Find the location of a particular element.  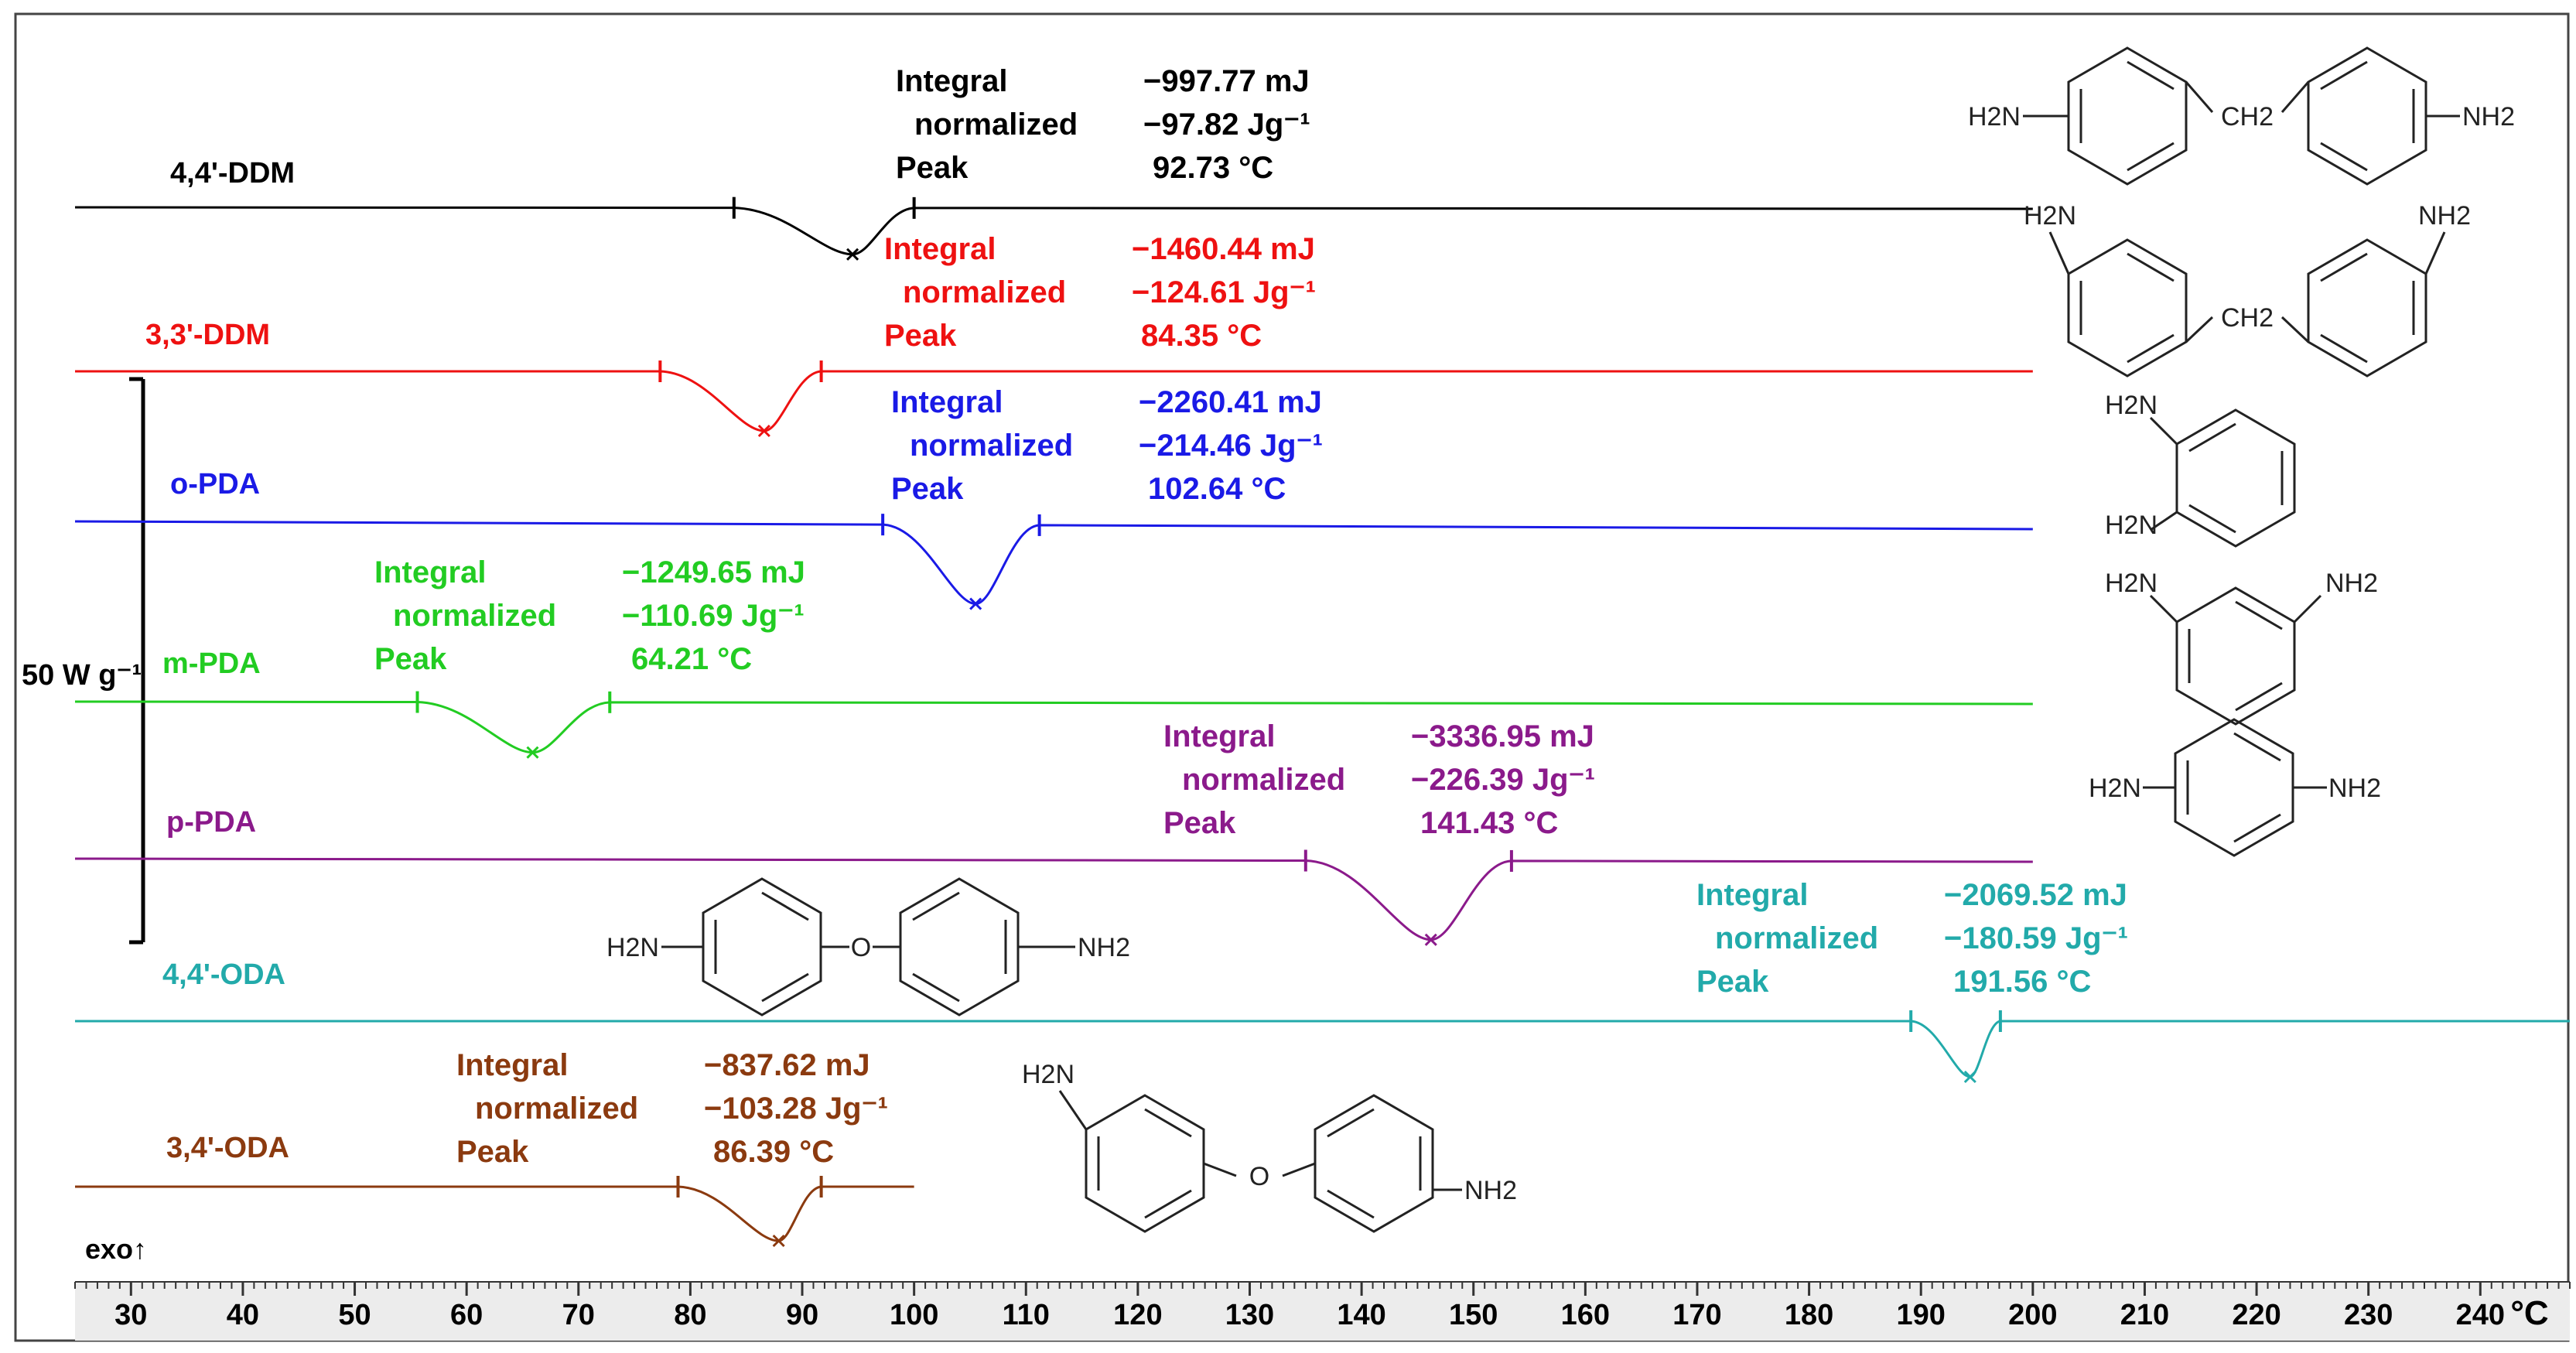

annotation-normalized-value: −110.69 Jg⁻¹ is located at coordinates (713, 616).